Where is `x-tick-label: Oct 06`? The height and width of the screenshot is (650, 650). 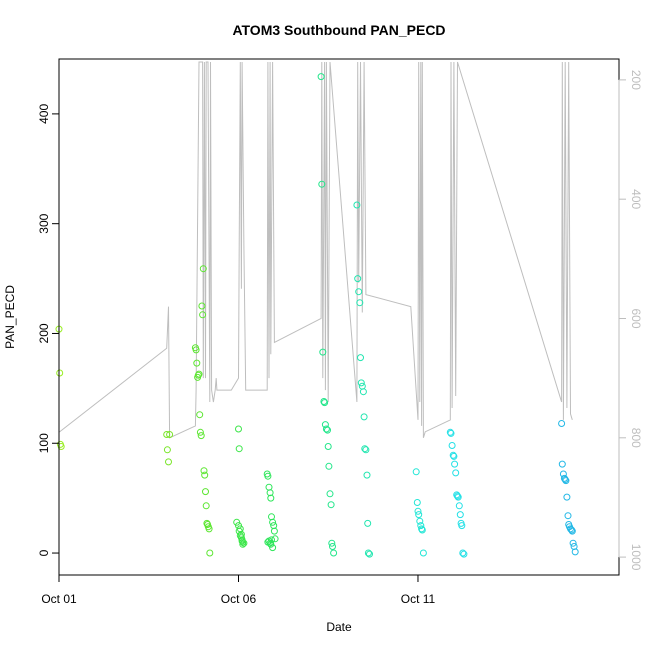
x-tick-label: Oct 06 is located at coordinates (239, 599).